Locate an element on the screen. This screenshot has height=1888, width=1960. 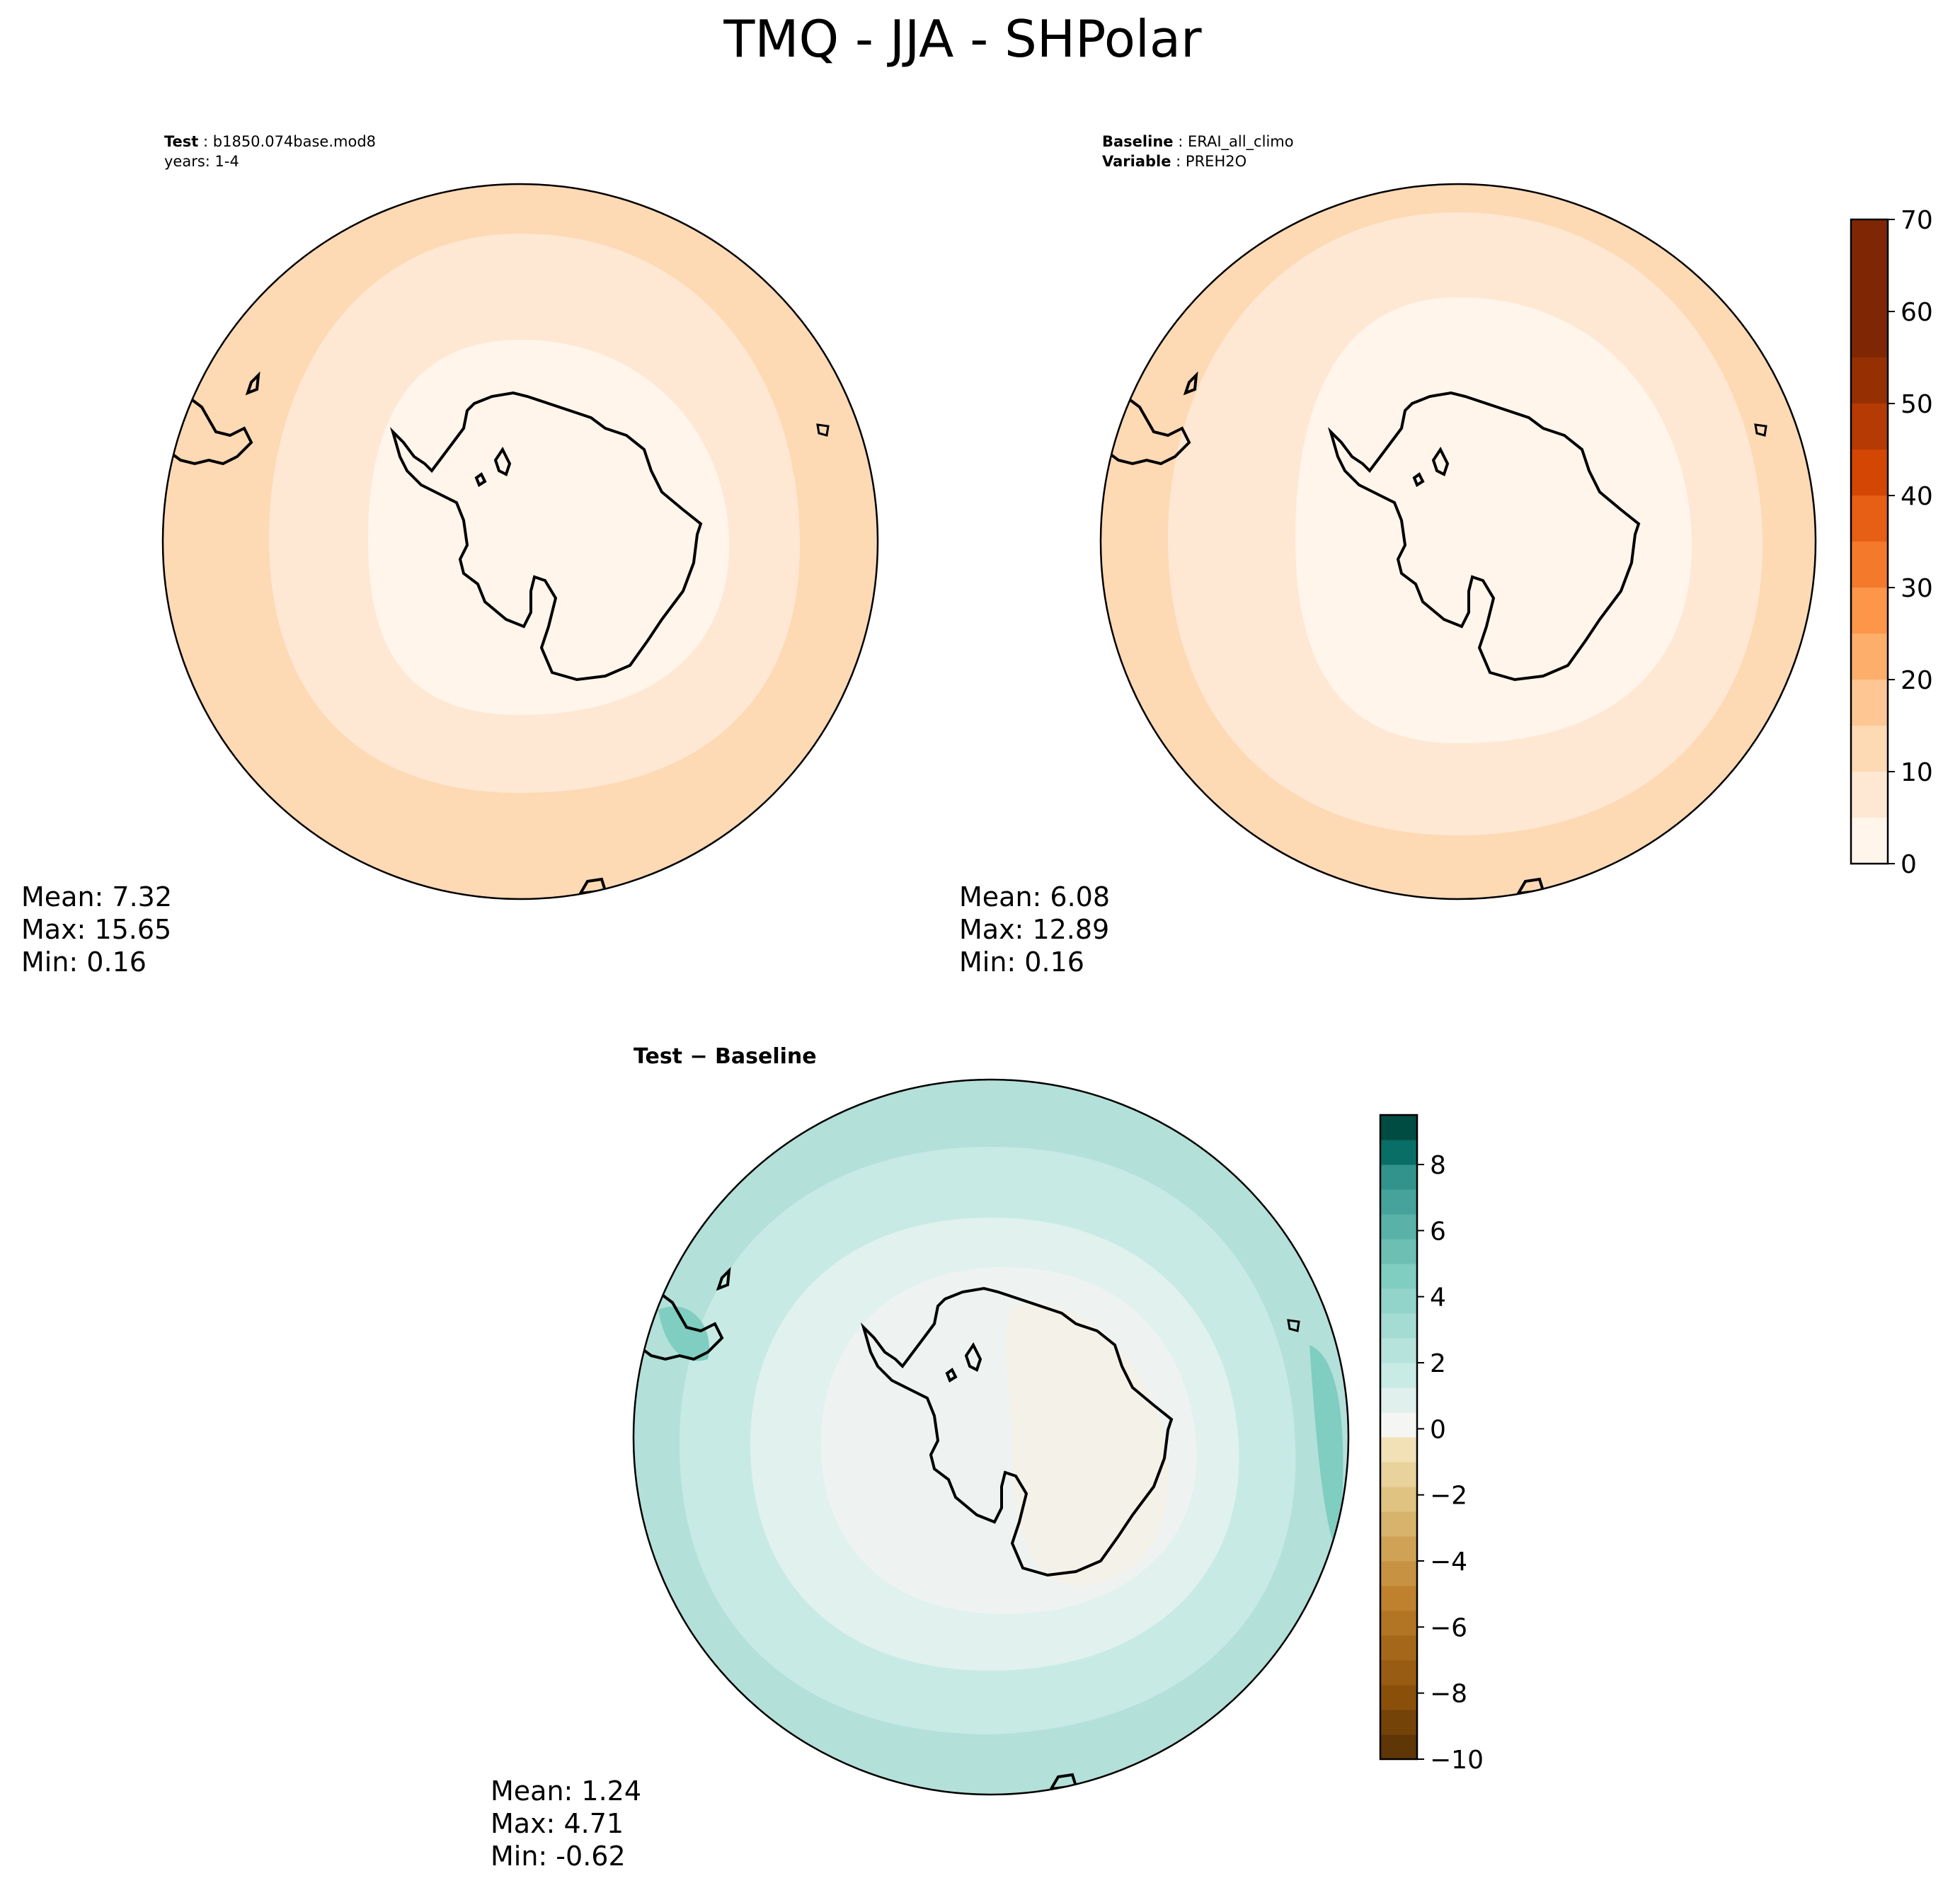
test-mean: Mean: 7.32 is located at coordinates (96, 897).